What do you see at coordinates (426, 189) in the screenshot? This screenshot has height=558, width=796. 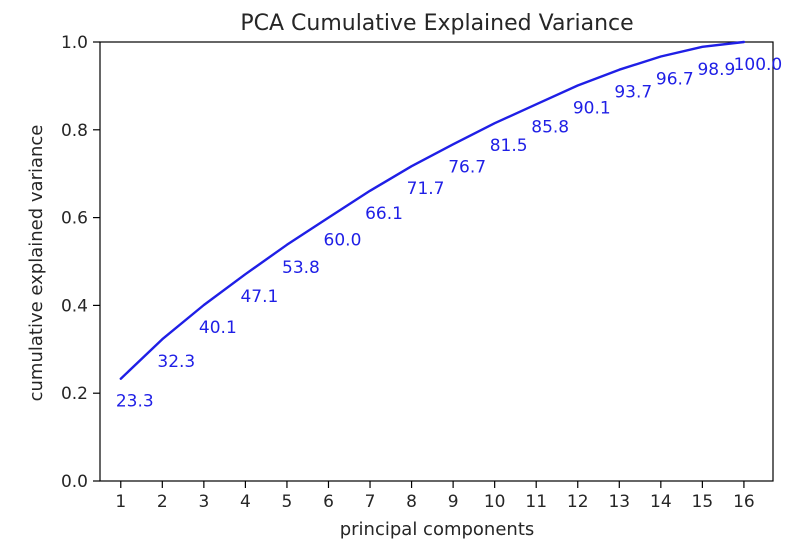 I see `data-label: 71.7` at bounding box center [426, 189].